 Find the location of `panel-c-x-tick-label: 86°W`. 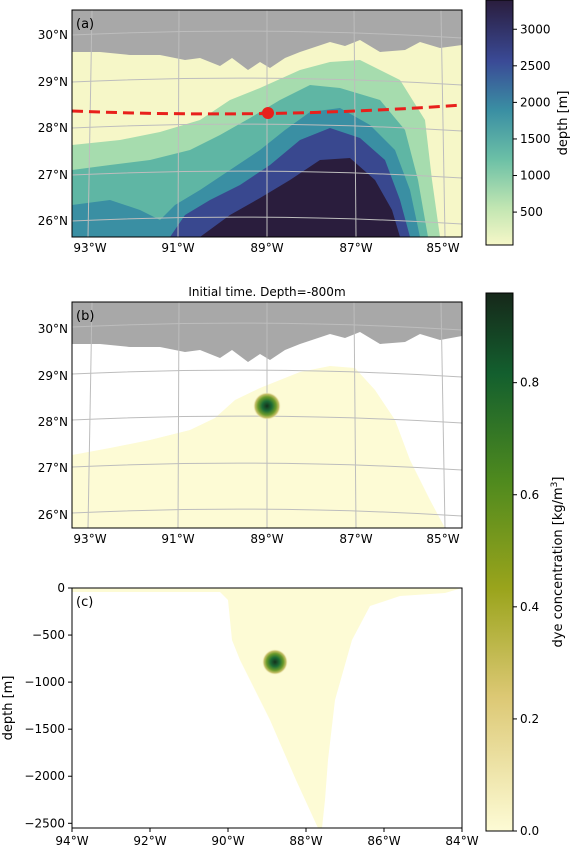

panel-c-x-tick-label: 86°W is located at coordinates (383, 841).